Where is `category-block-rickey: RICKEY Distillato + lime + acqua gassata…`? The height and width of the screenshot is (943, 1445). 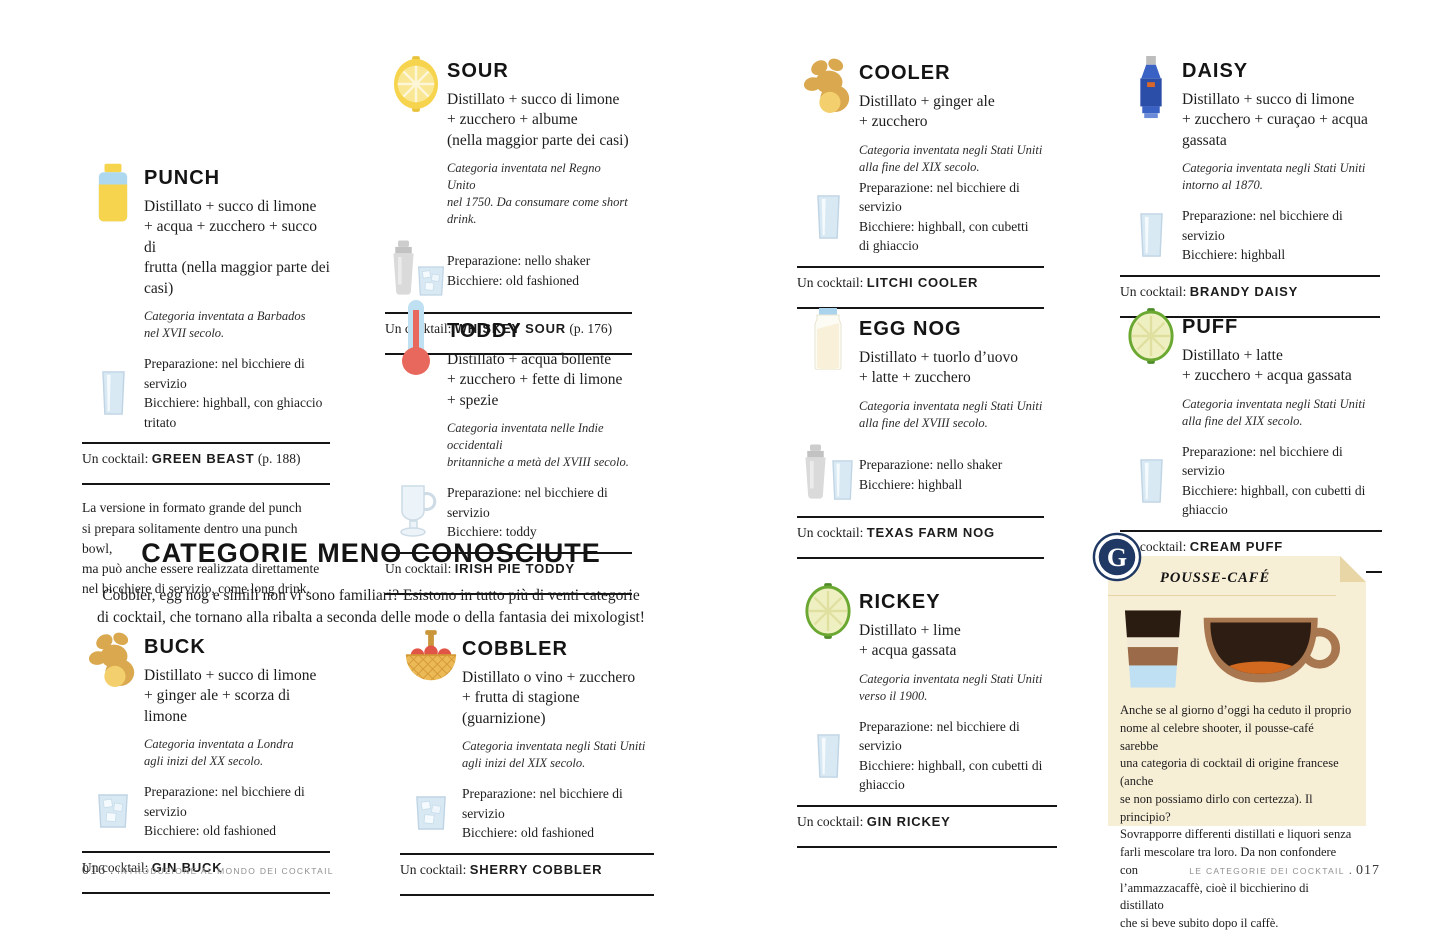 category-block-rickey: RICKEY Distillato + lime + acqua gassata… is located at coordinates (927, 715).